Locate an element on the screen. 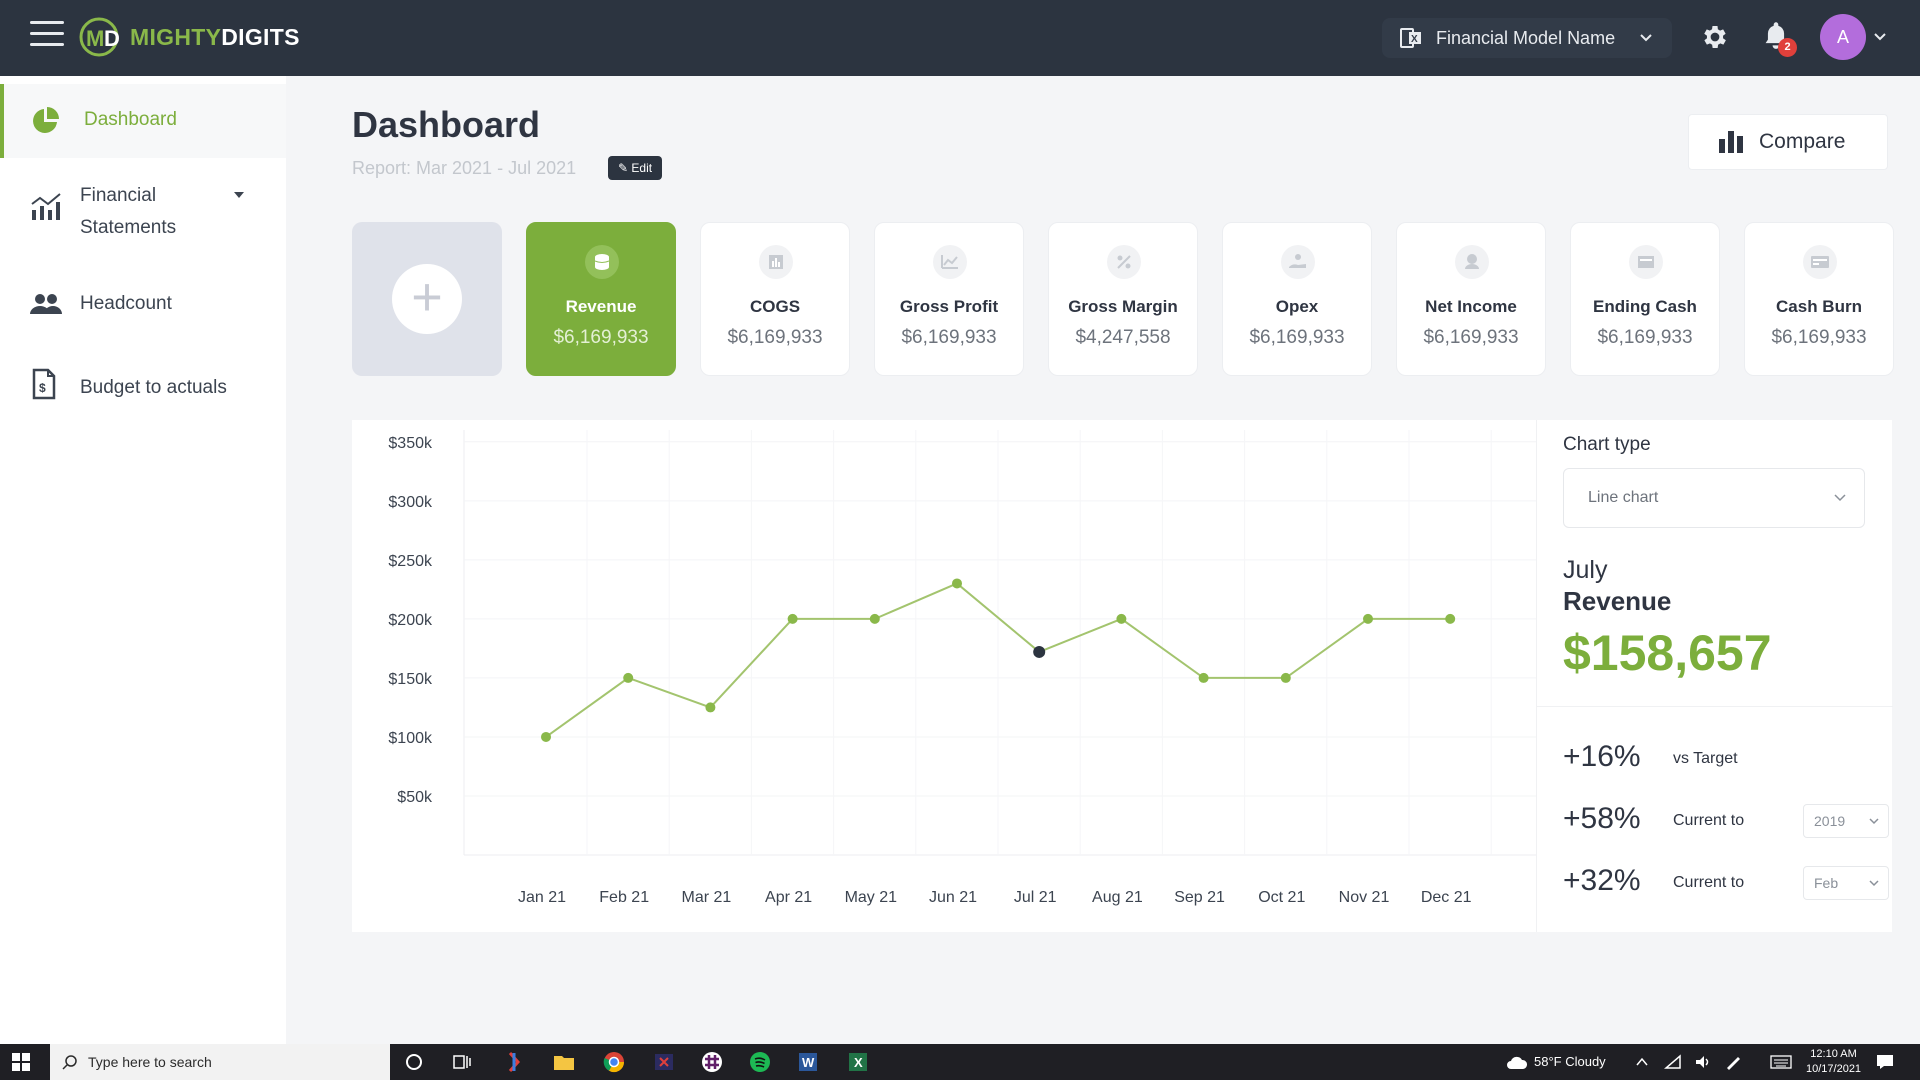  compare-button: Compare is located at coordinates (1788, 142).